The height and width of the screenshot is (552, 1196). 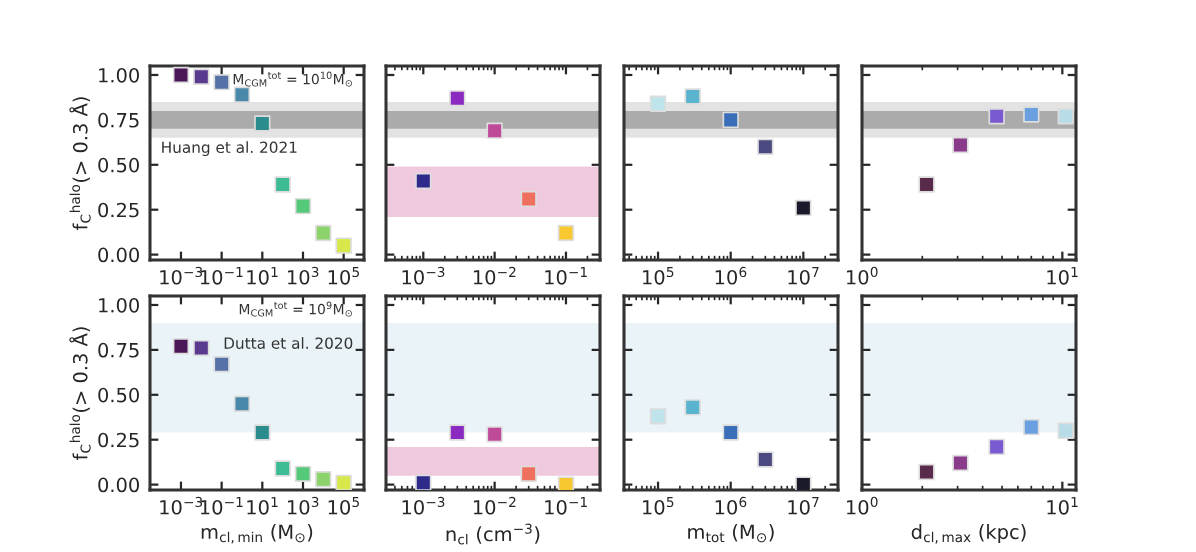 What do you see at coordinates (493, 534) in the screenshot?
I see `x-axis-title: n$_{cl}$ (cm$^{−3}$)` at bounding box center [493, 534].